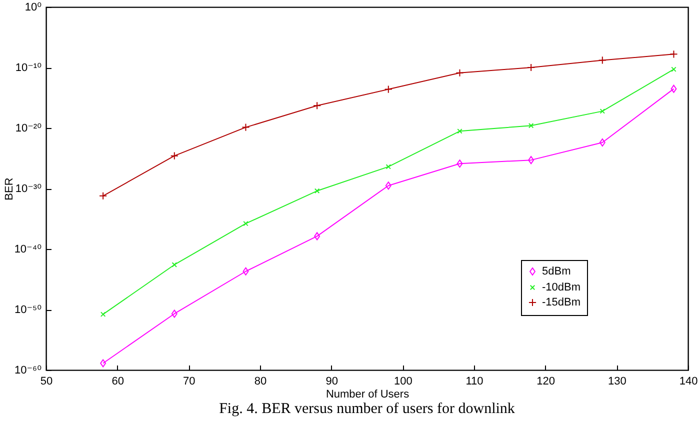 This screenshot has height=424, width=699. What do you see at coordinates (617, 382) in the screenshot?
I see `x-tick-label: 130` at bounding box center [617, 382].